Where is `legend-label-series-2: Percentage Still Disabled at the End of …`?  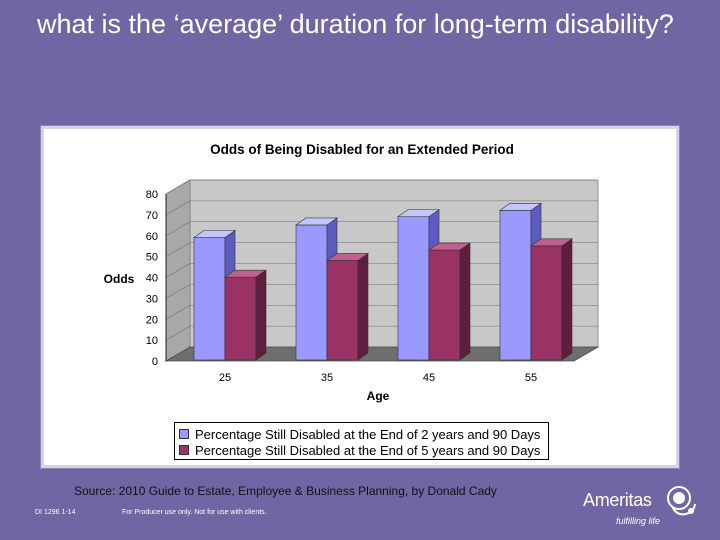 legend-label-series-2: Percentage Still Disabled at the End of … is located at coordinates (368, 450).